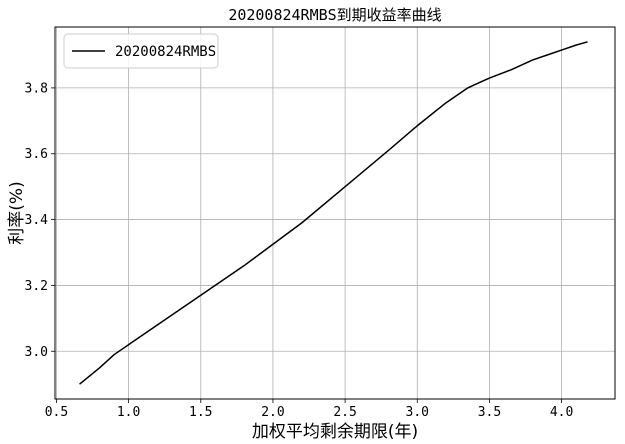  Describe the element at coordinates (56, 412) in the screenshot. I see `x-tick-label: 0.5` at that location.